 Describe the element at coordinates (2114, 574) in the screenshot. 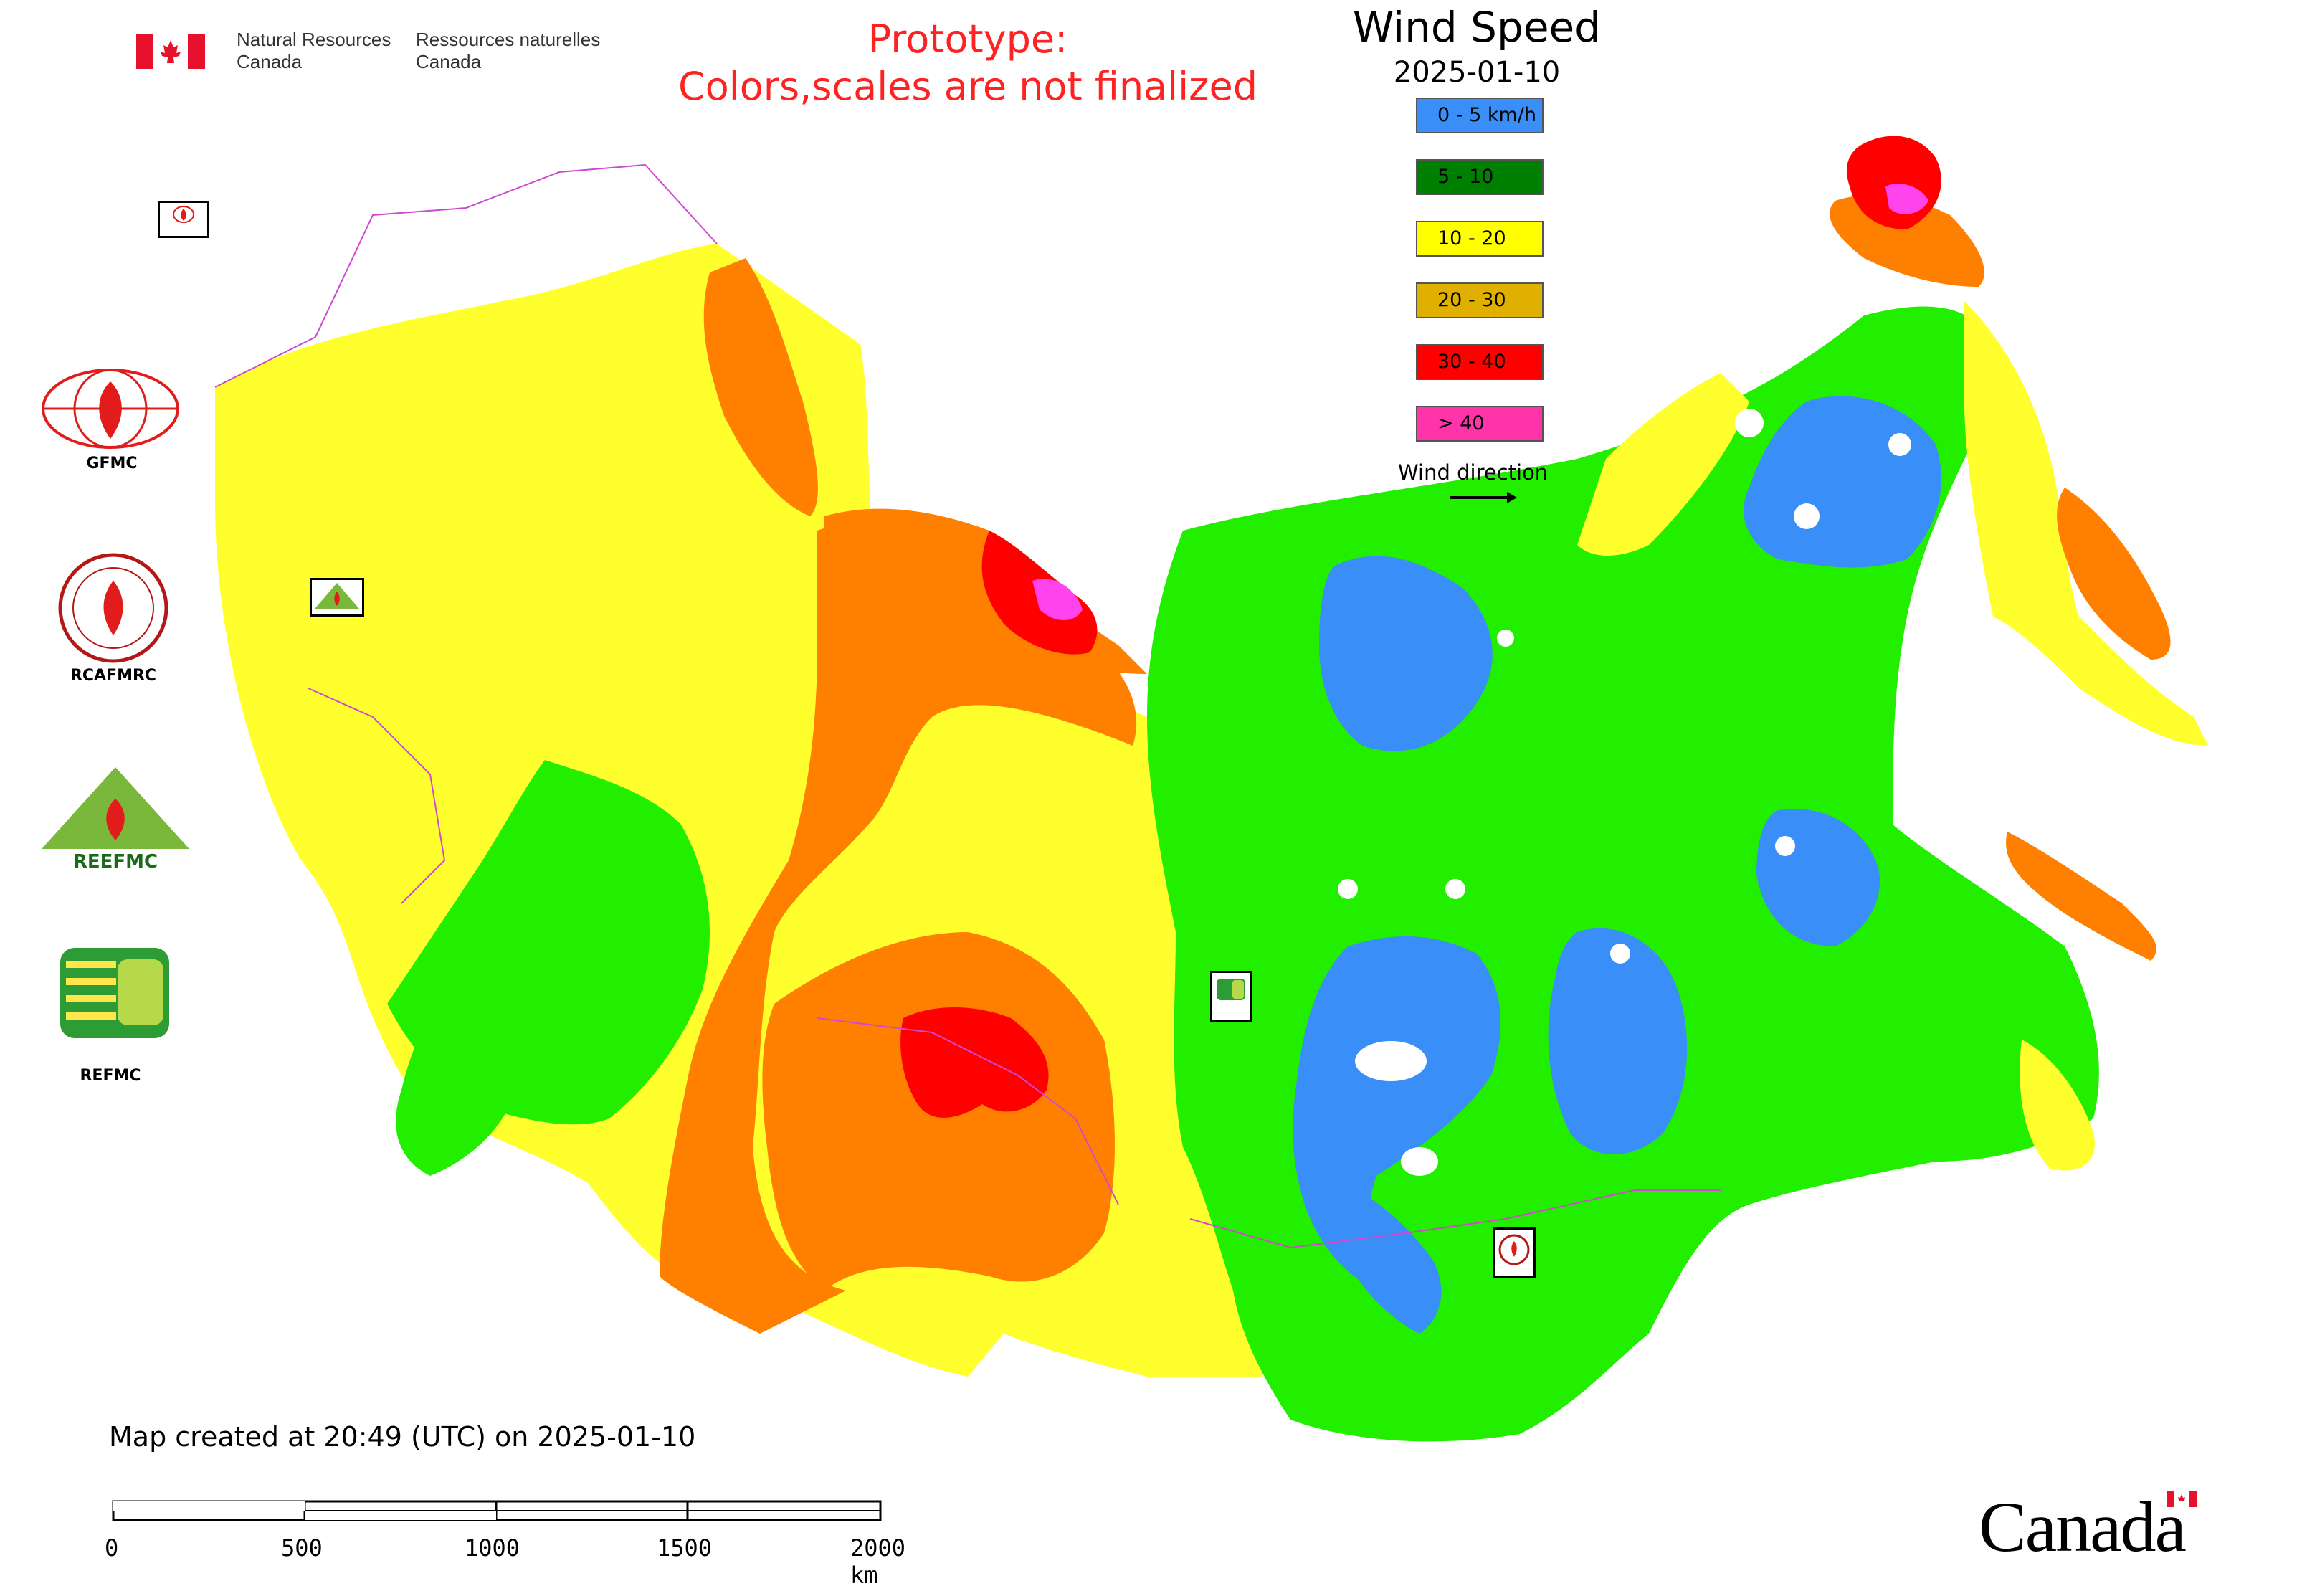

I see `map-region-orange-kamchatka` at that location.